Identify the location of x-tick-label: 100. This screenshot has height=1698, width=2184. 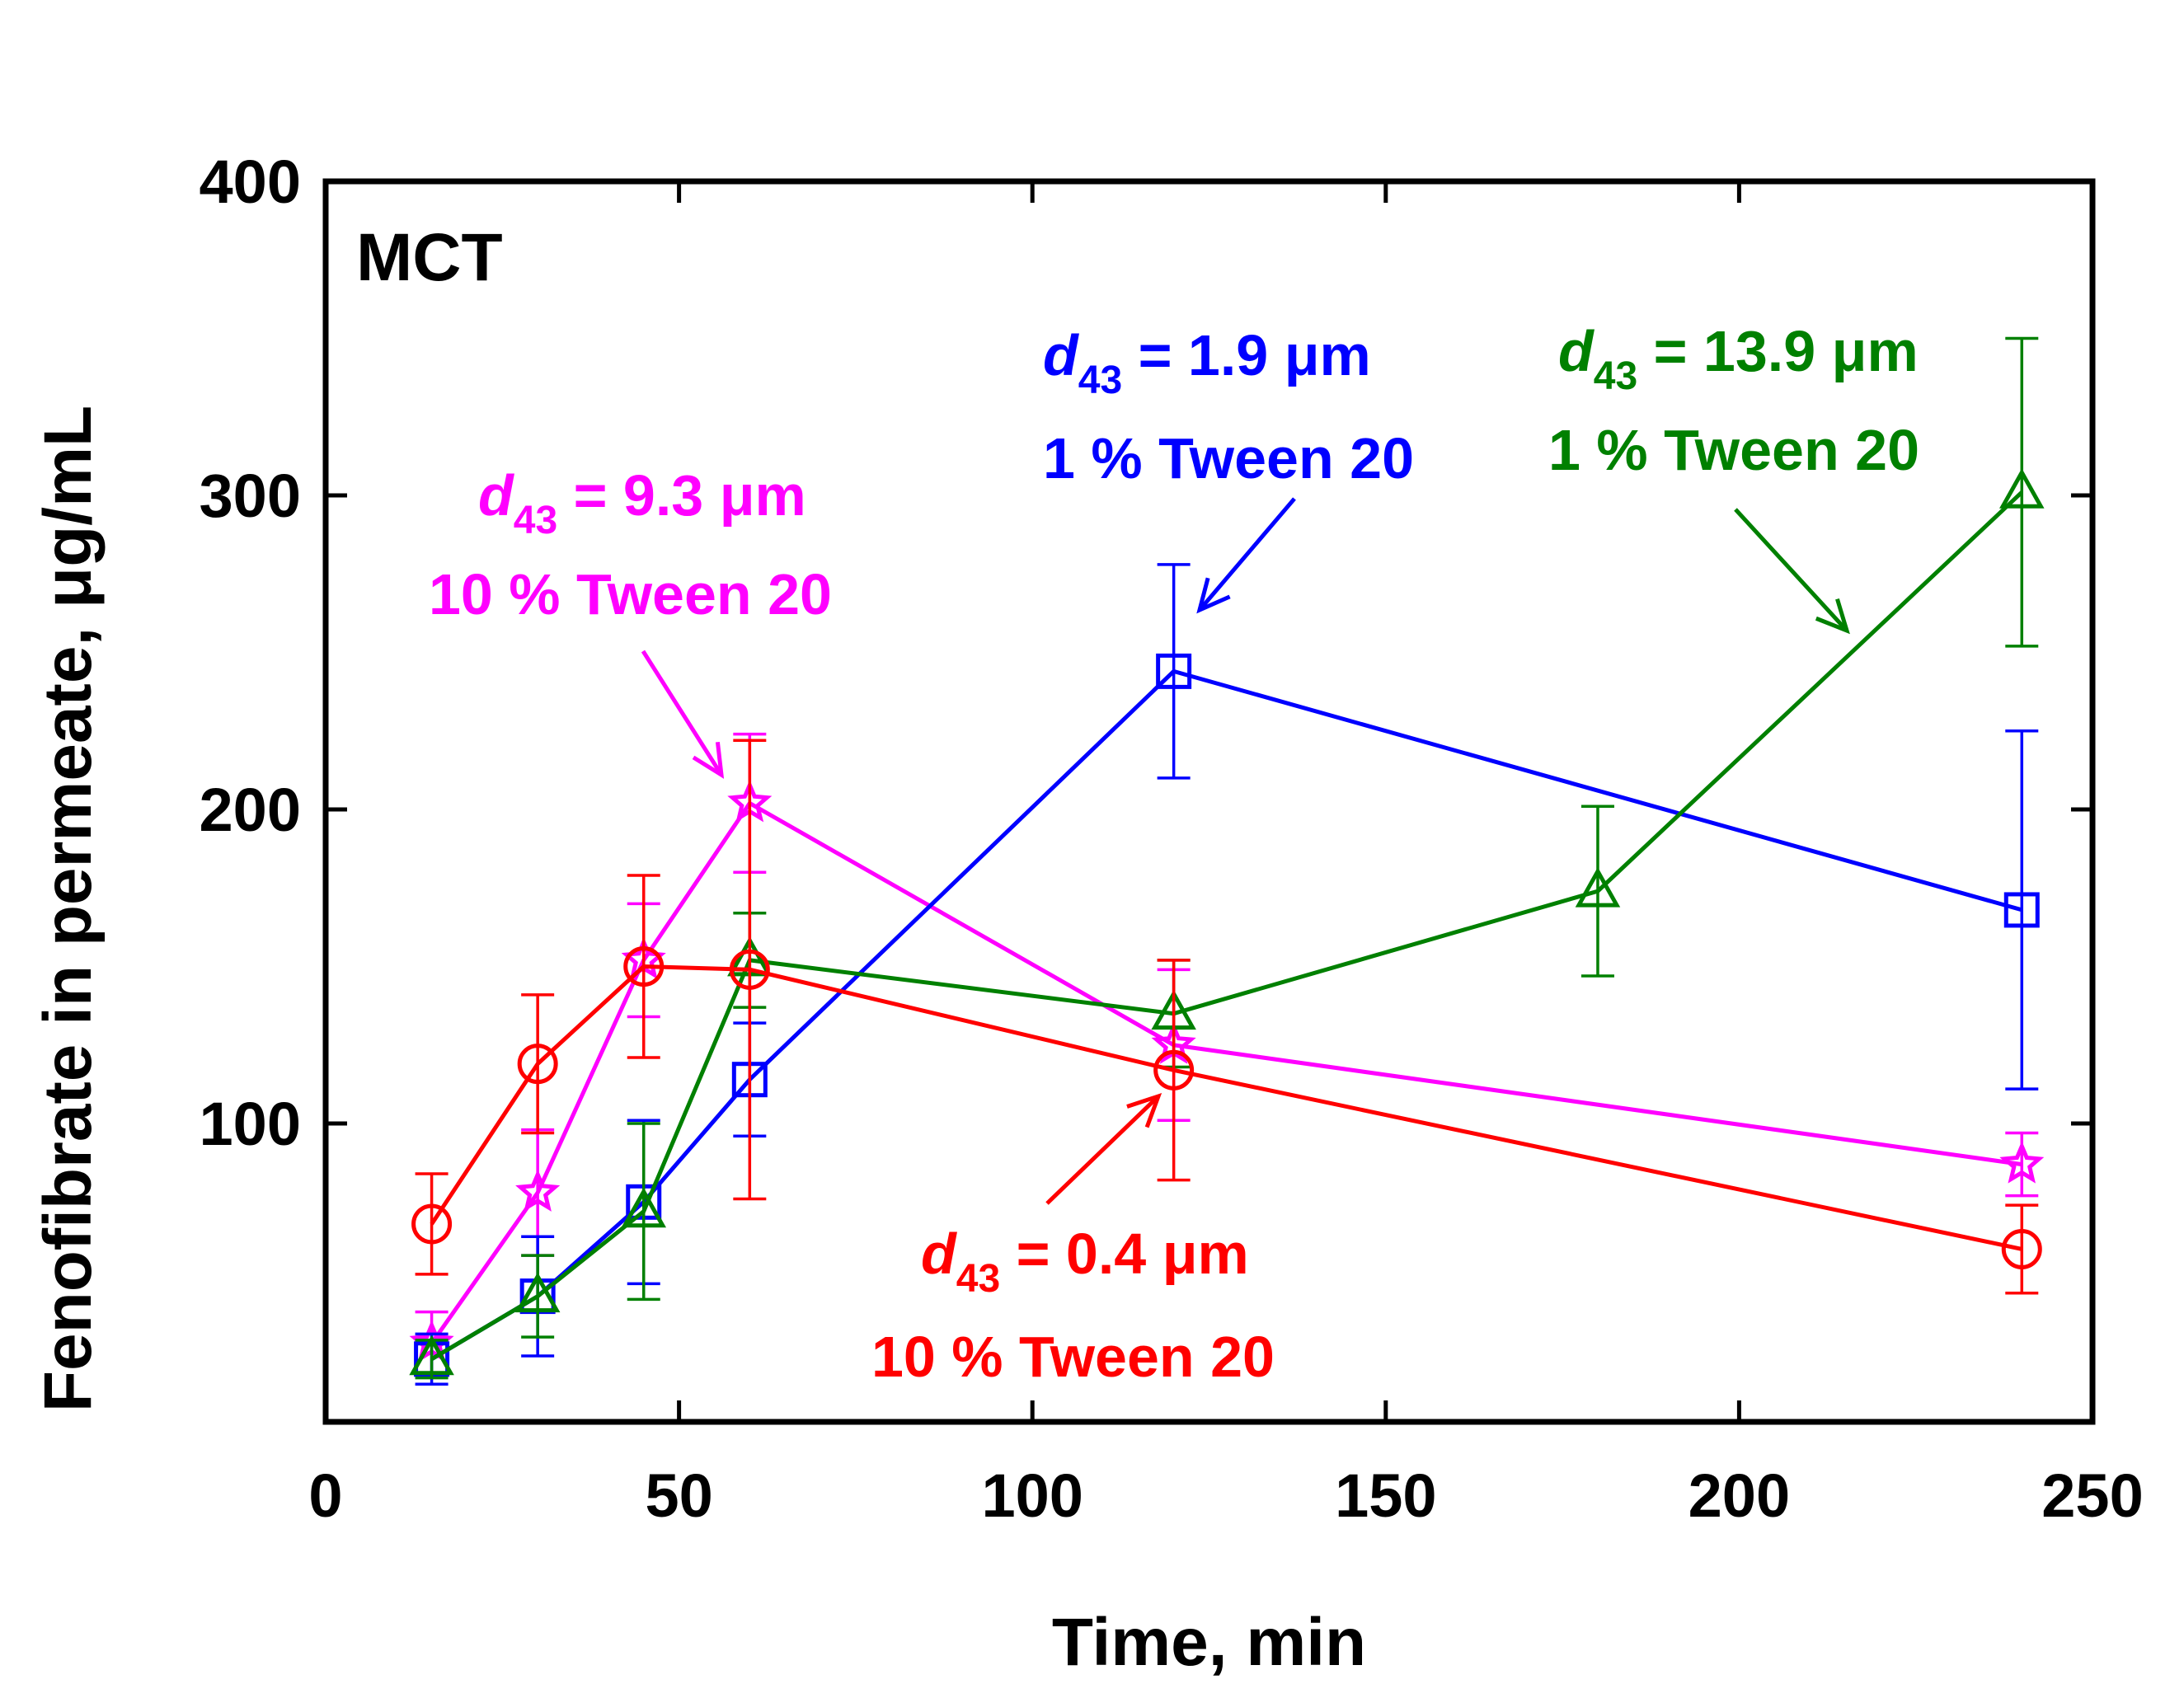
(1032, 1495).